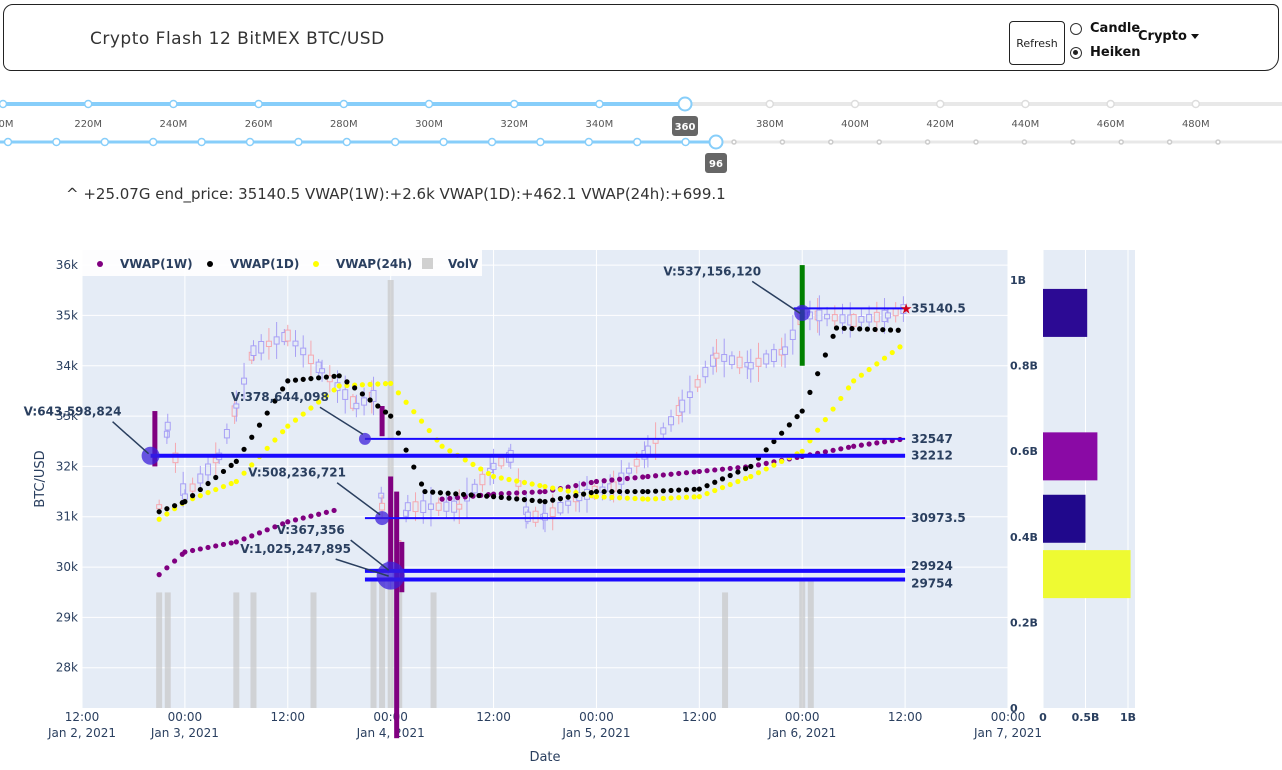 The width and height of the screenshot is (1282, 770). Describe the element at coordinates (770, 124) in the screenshot. I see `slider-tick-label: 380M` at that location.